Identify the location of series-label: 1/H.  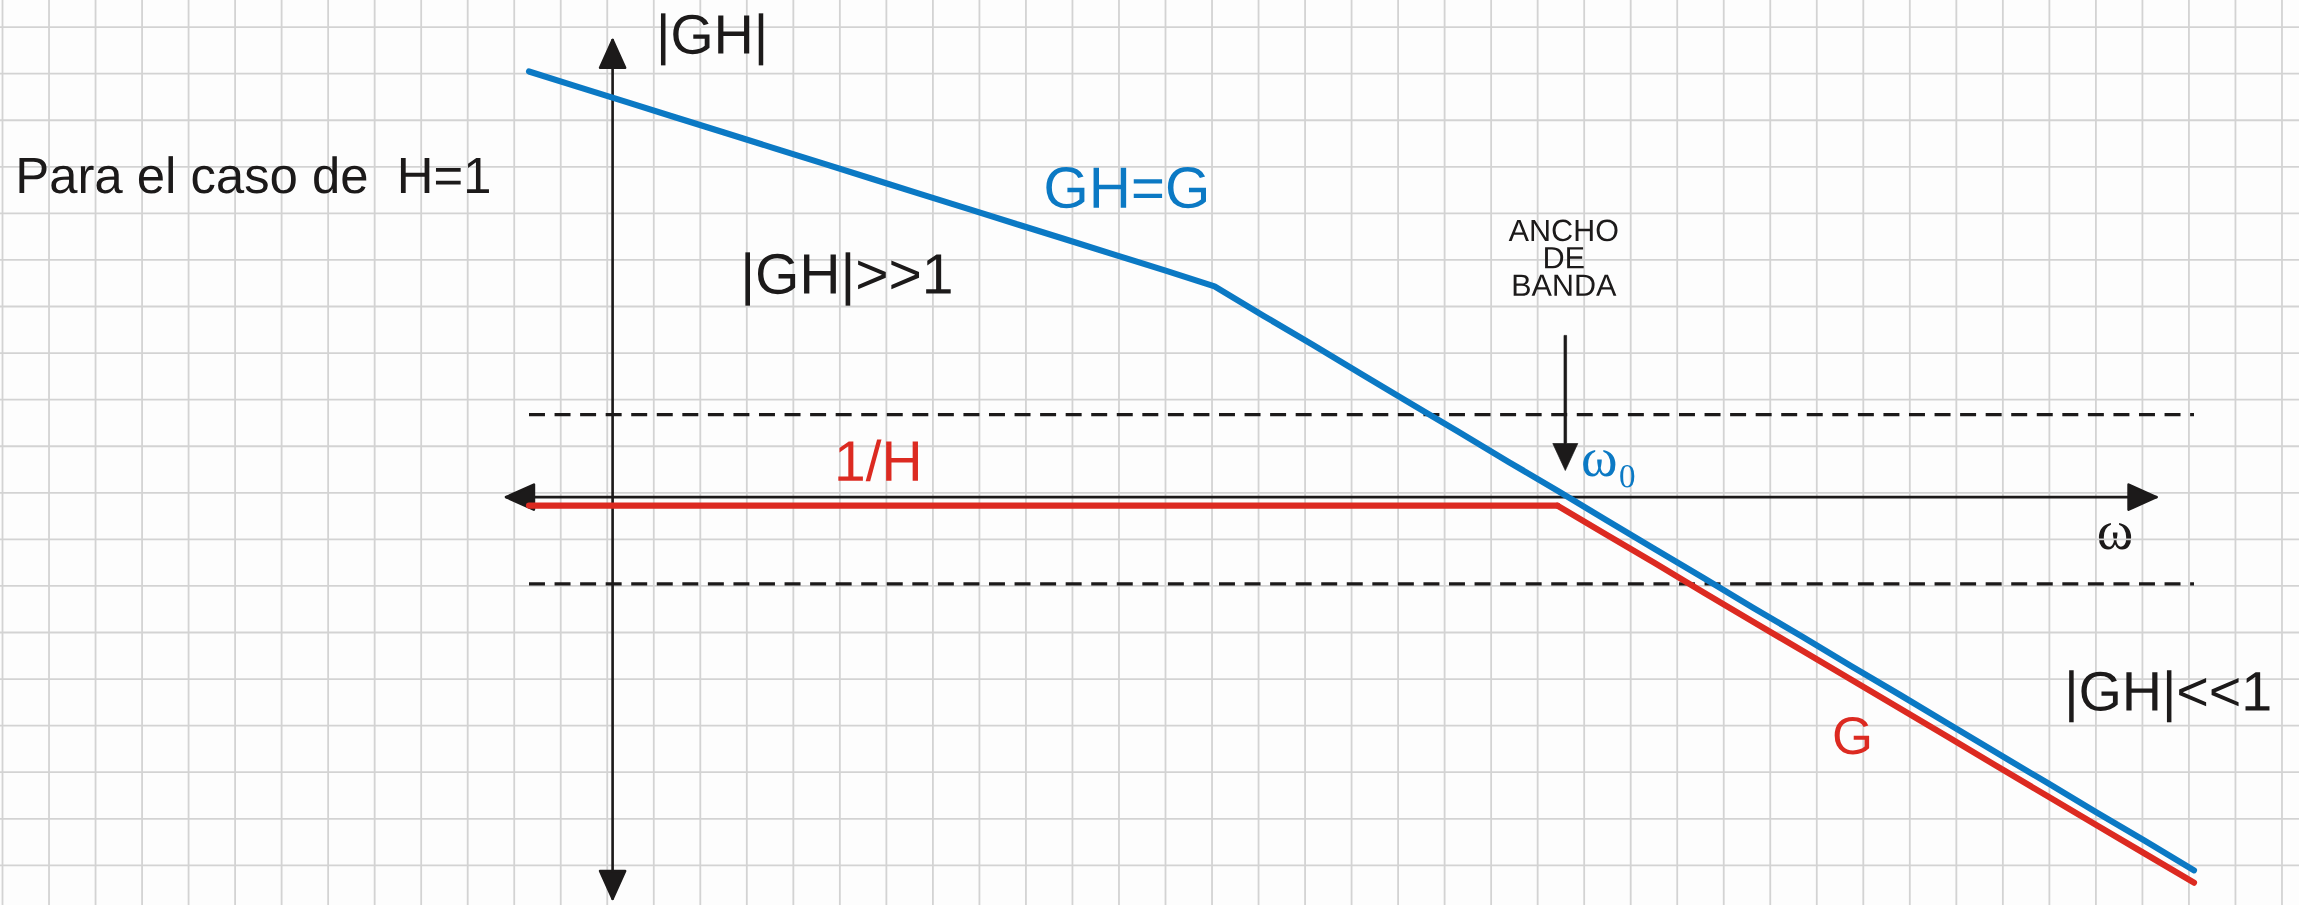
(878, 460).